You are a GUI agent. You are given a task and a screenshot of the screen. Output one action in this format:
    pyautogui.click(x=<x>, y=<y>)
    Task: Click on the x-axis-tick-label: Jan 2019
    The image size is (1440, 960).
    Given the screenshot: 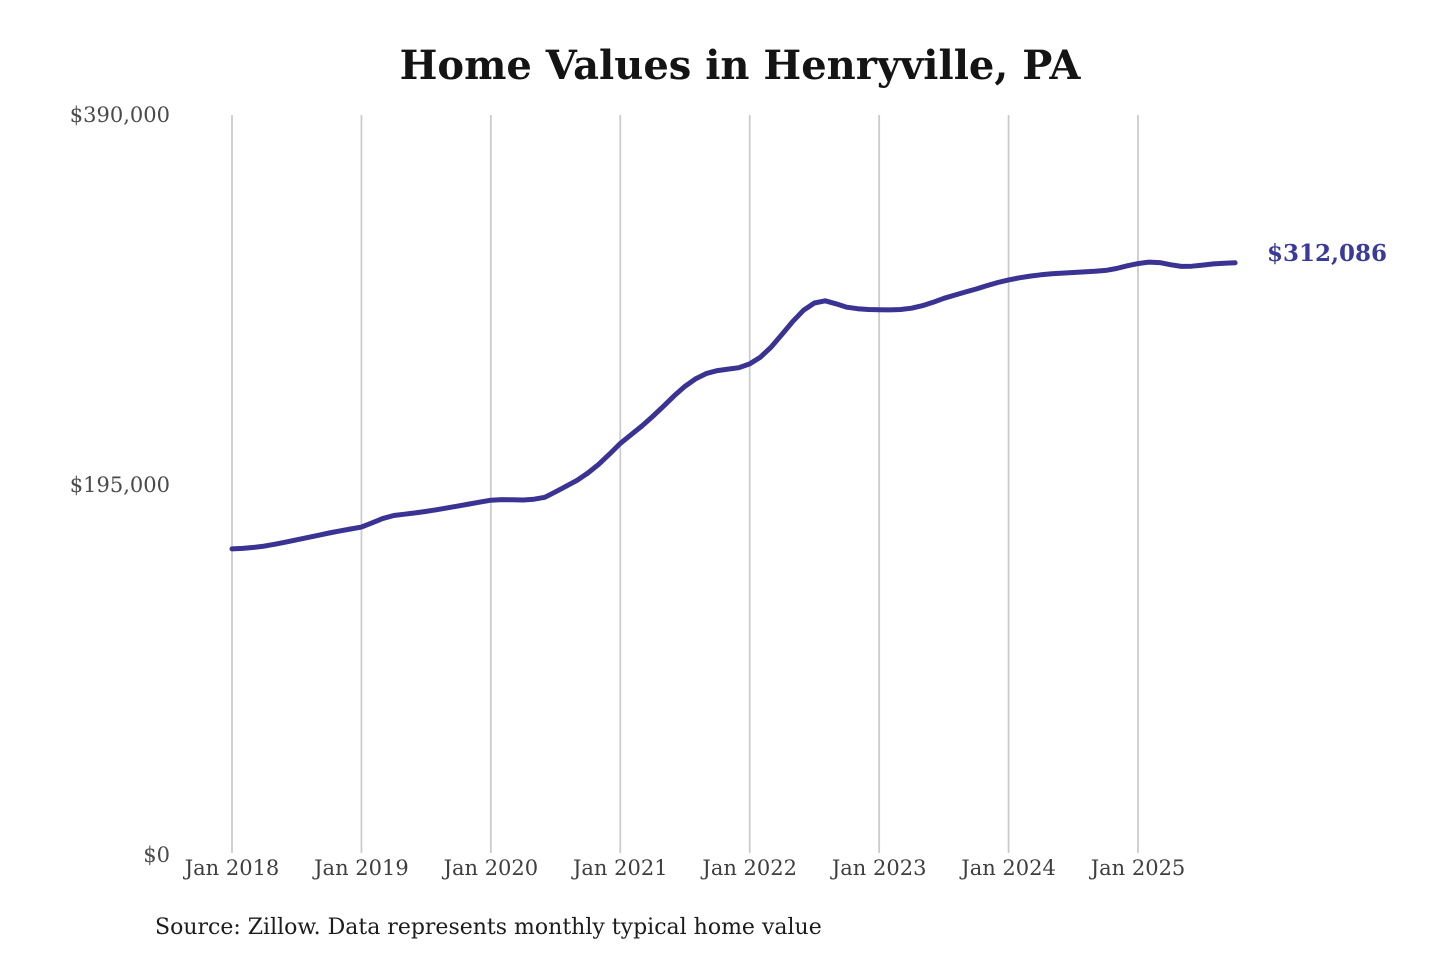 What is the action you would take?
    pyautogui.click(x=361, y=868)
    